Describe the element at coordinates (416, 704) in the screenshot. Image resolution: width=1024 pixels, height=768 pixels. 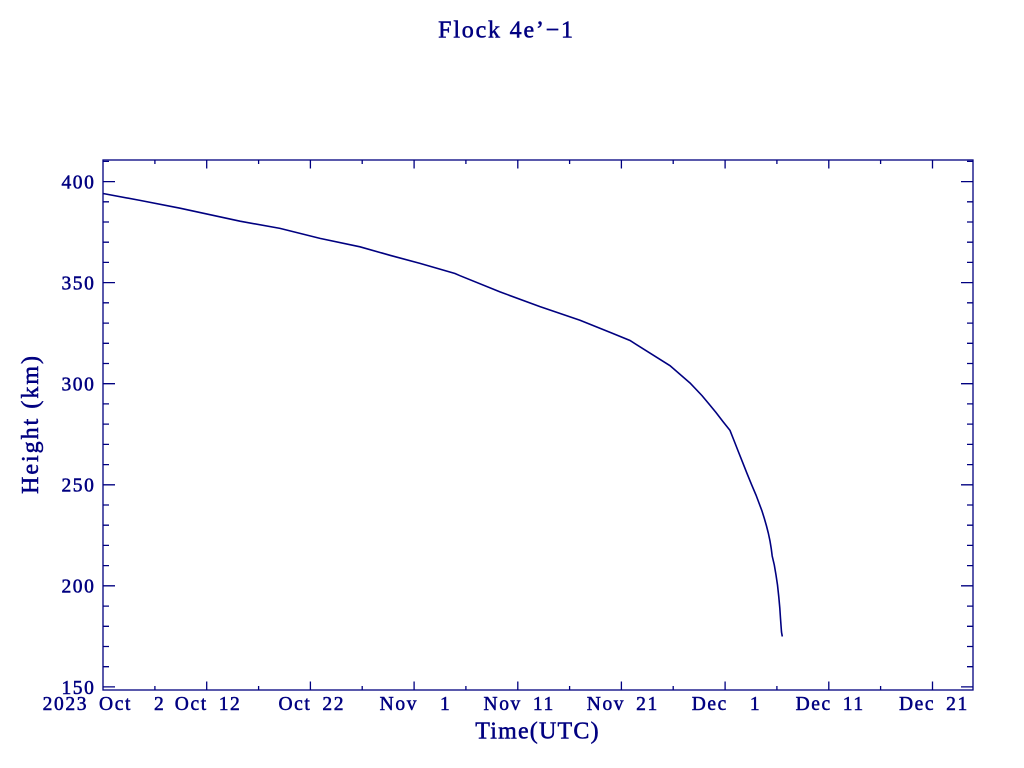
I see `svg-text: Nov 1` at that location.